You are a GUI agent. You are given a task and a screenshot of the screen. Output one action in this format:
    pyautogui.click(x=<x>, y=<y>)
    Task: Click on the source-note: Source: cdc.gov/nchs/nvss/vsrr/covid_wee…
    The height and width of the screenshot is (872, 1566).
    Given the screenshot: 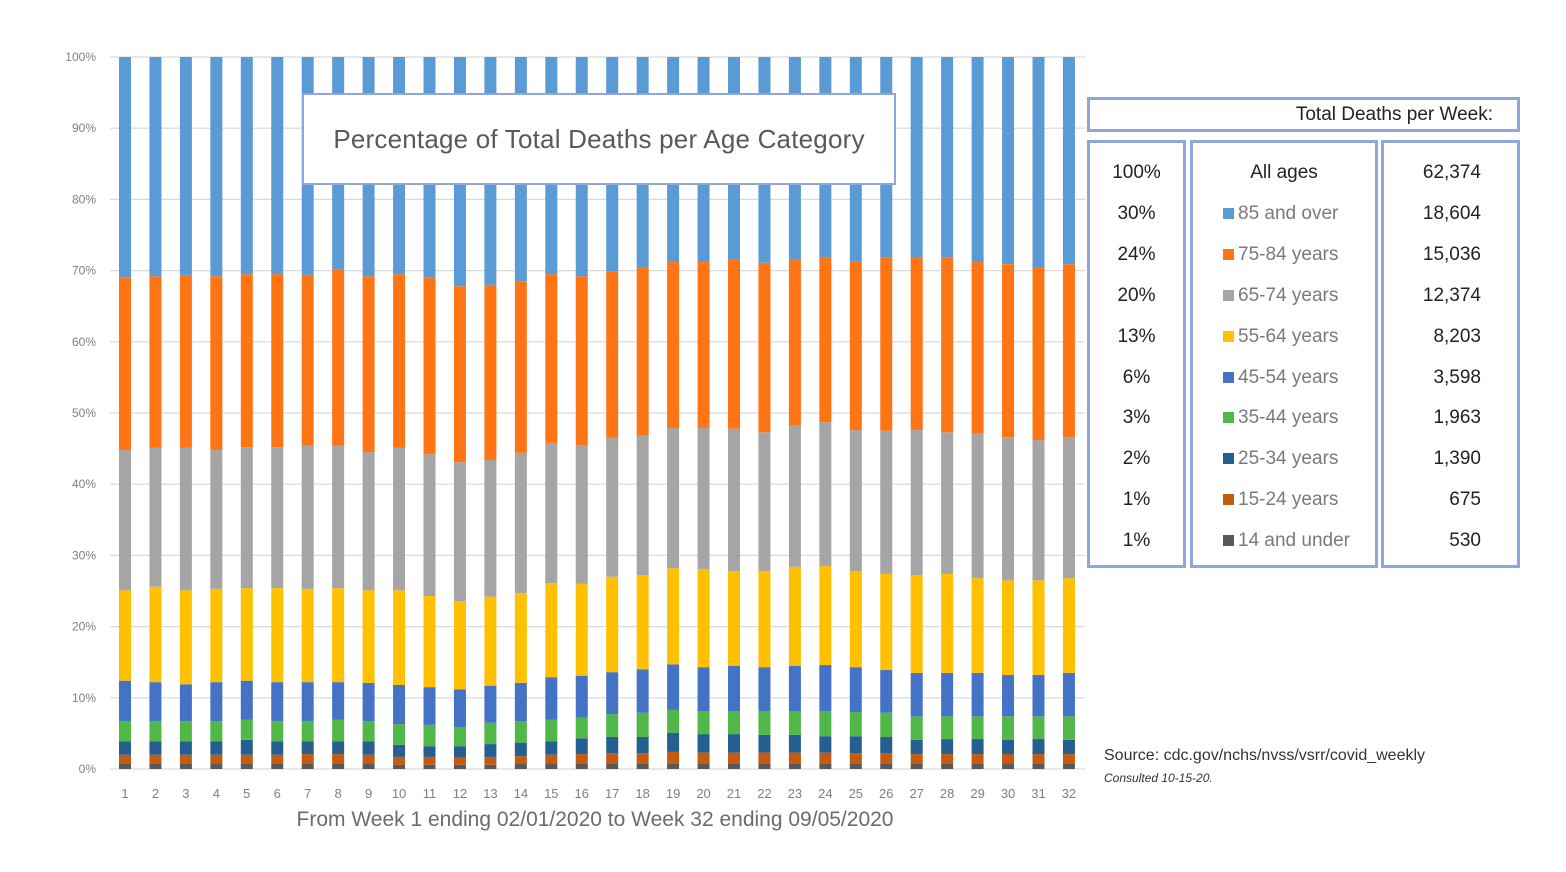 What is the action you would take?
    pyautogui.click(x=1265, y=755)
    